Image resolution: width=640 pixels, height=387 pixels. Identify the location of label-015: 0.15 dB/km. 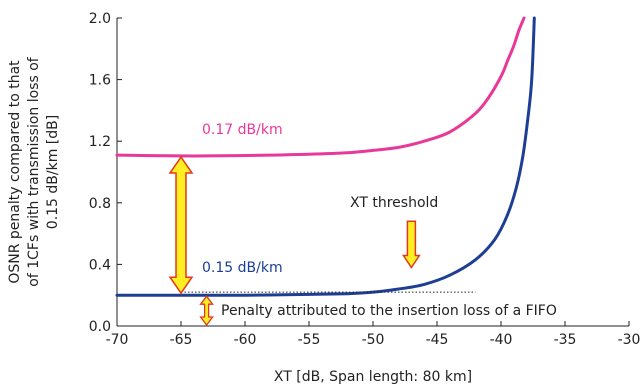
(242, 268).